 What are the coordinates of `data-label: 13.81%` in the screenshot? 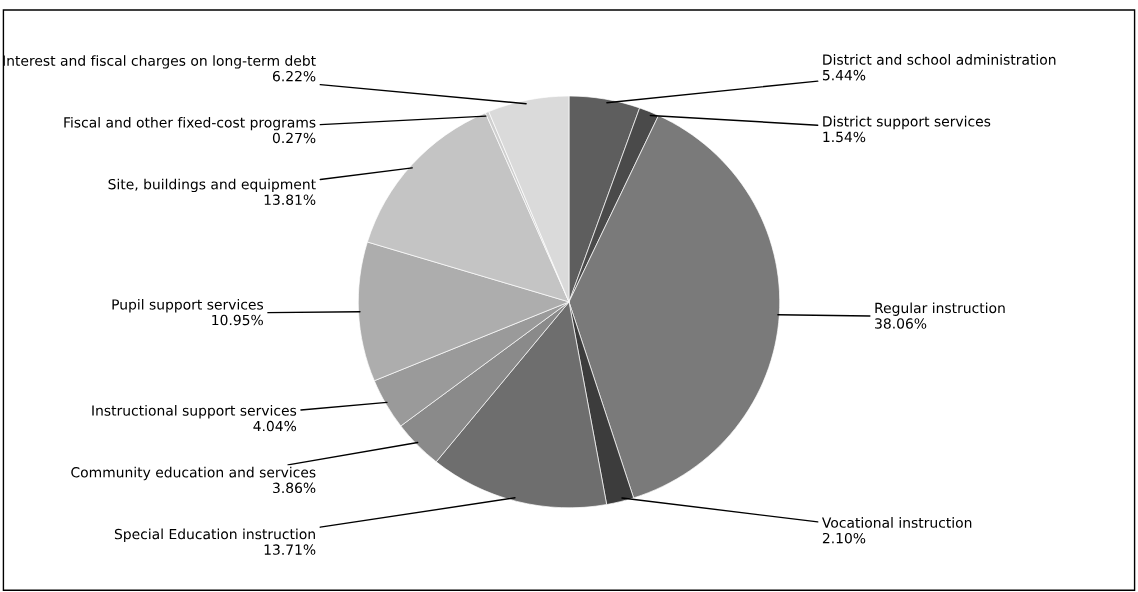 It's located at (290, 199).